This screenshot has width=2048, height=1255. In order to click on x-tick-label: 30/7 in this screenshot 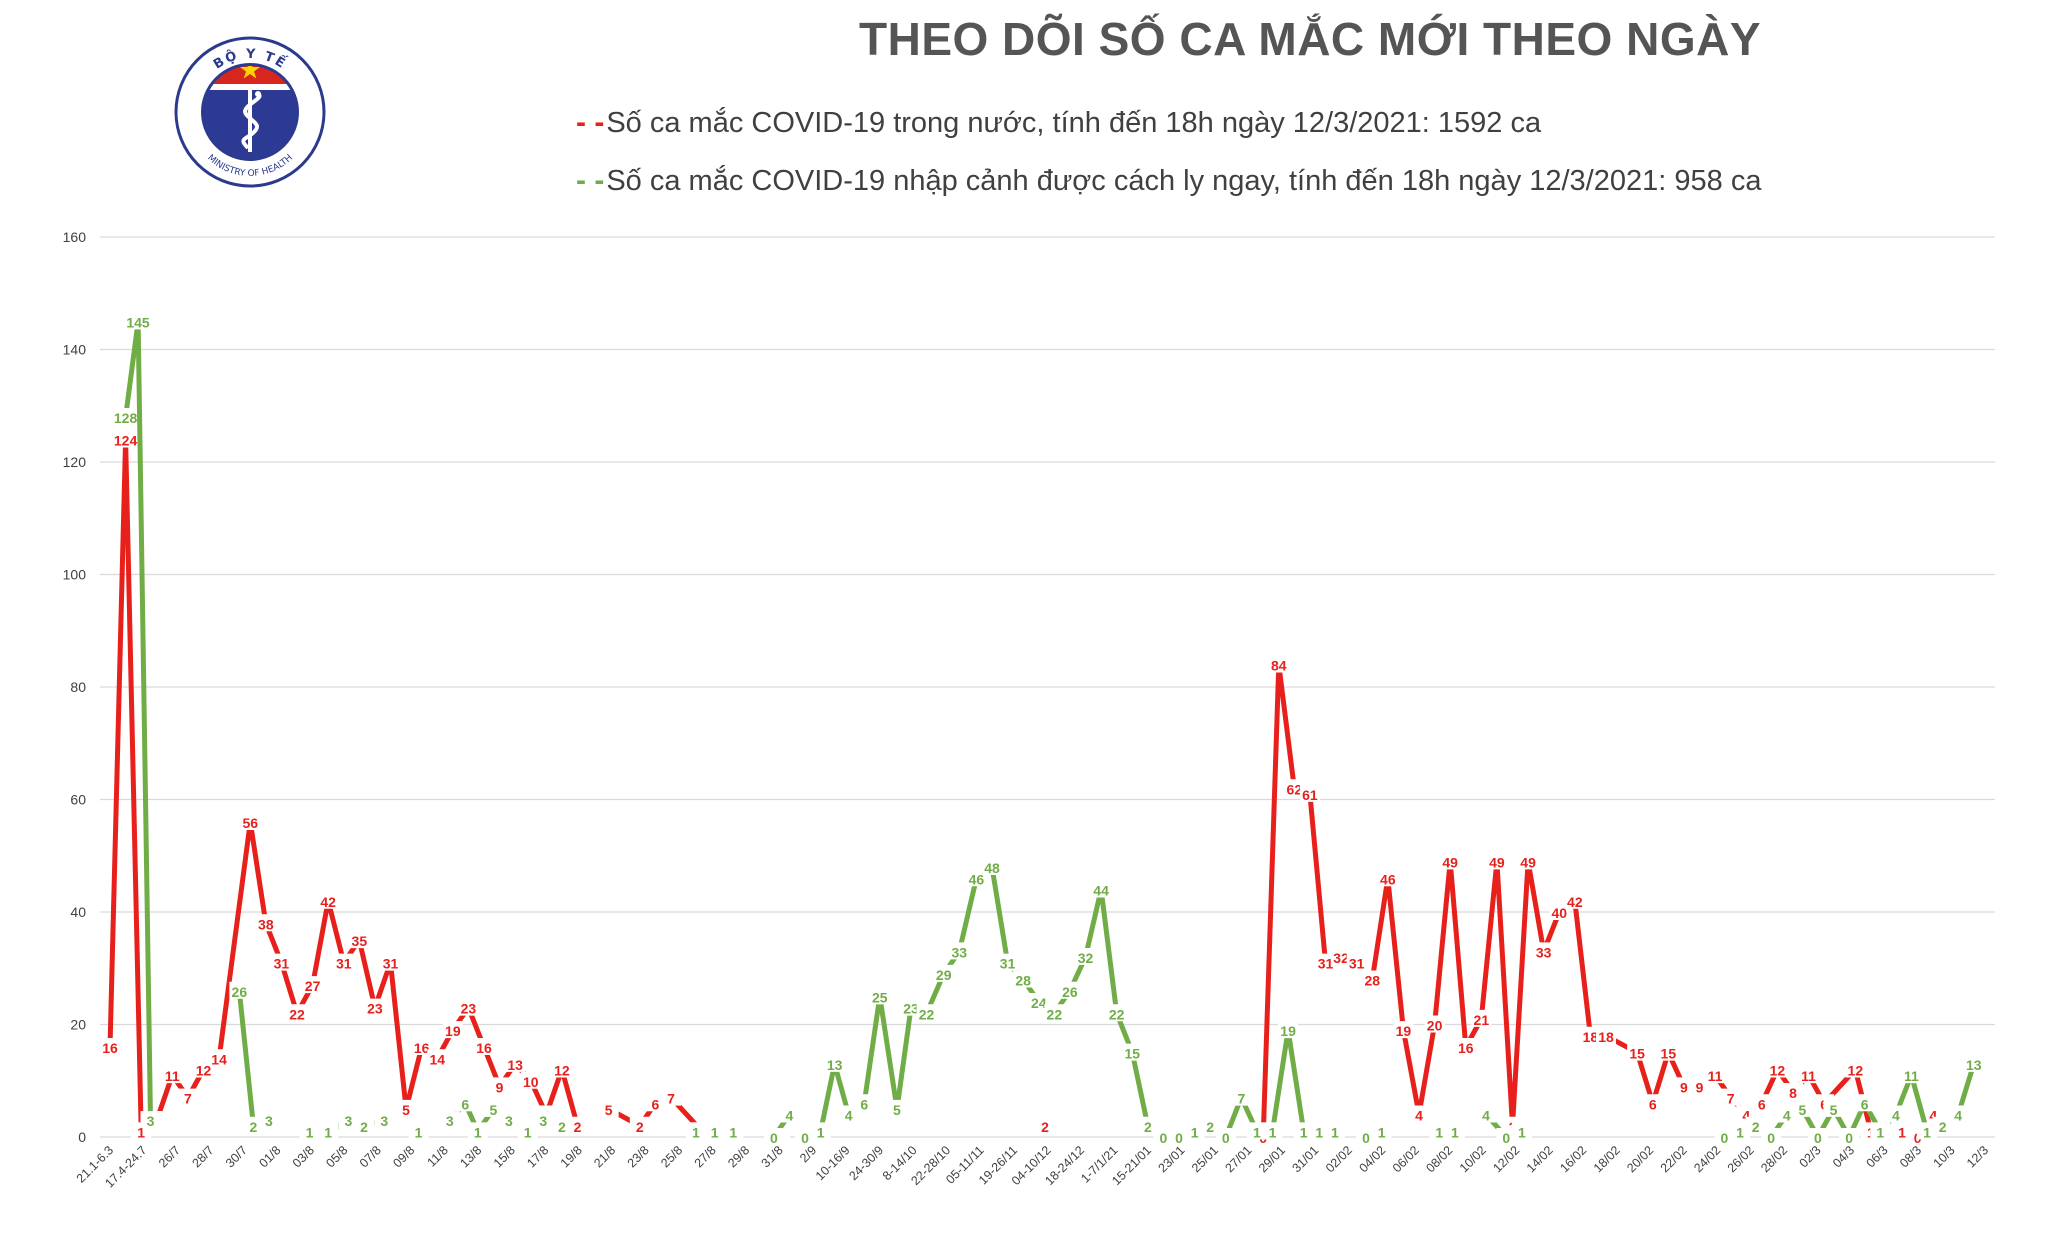, I will do `click(236, 1156)`.